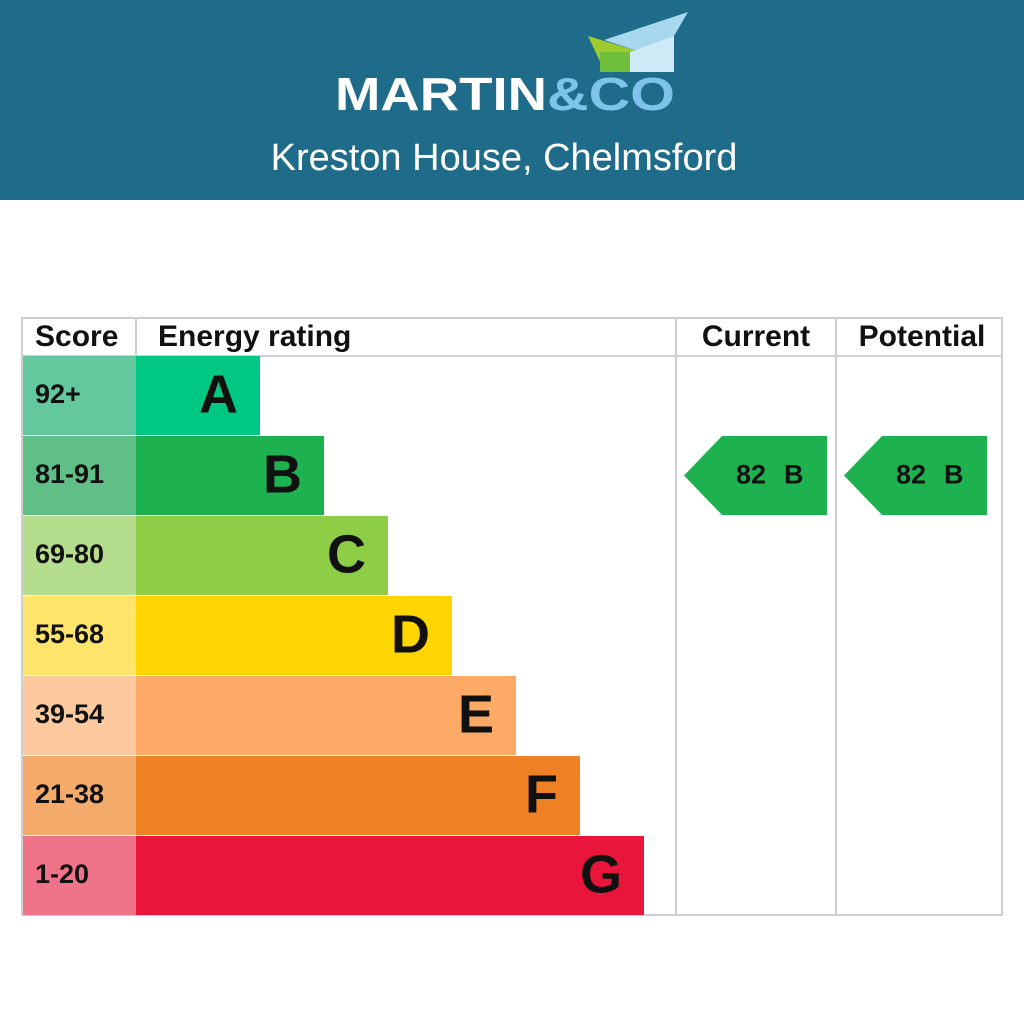 This screenshot has height=1024, width=1024. Describe the element at coordinates (441, 94) in the screenshot. I see `brand-main: MARTIN` at that location.